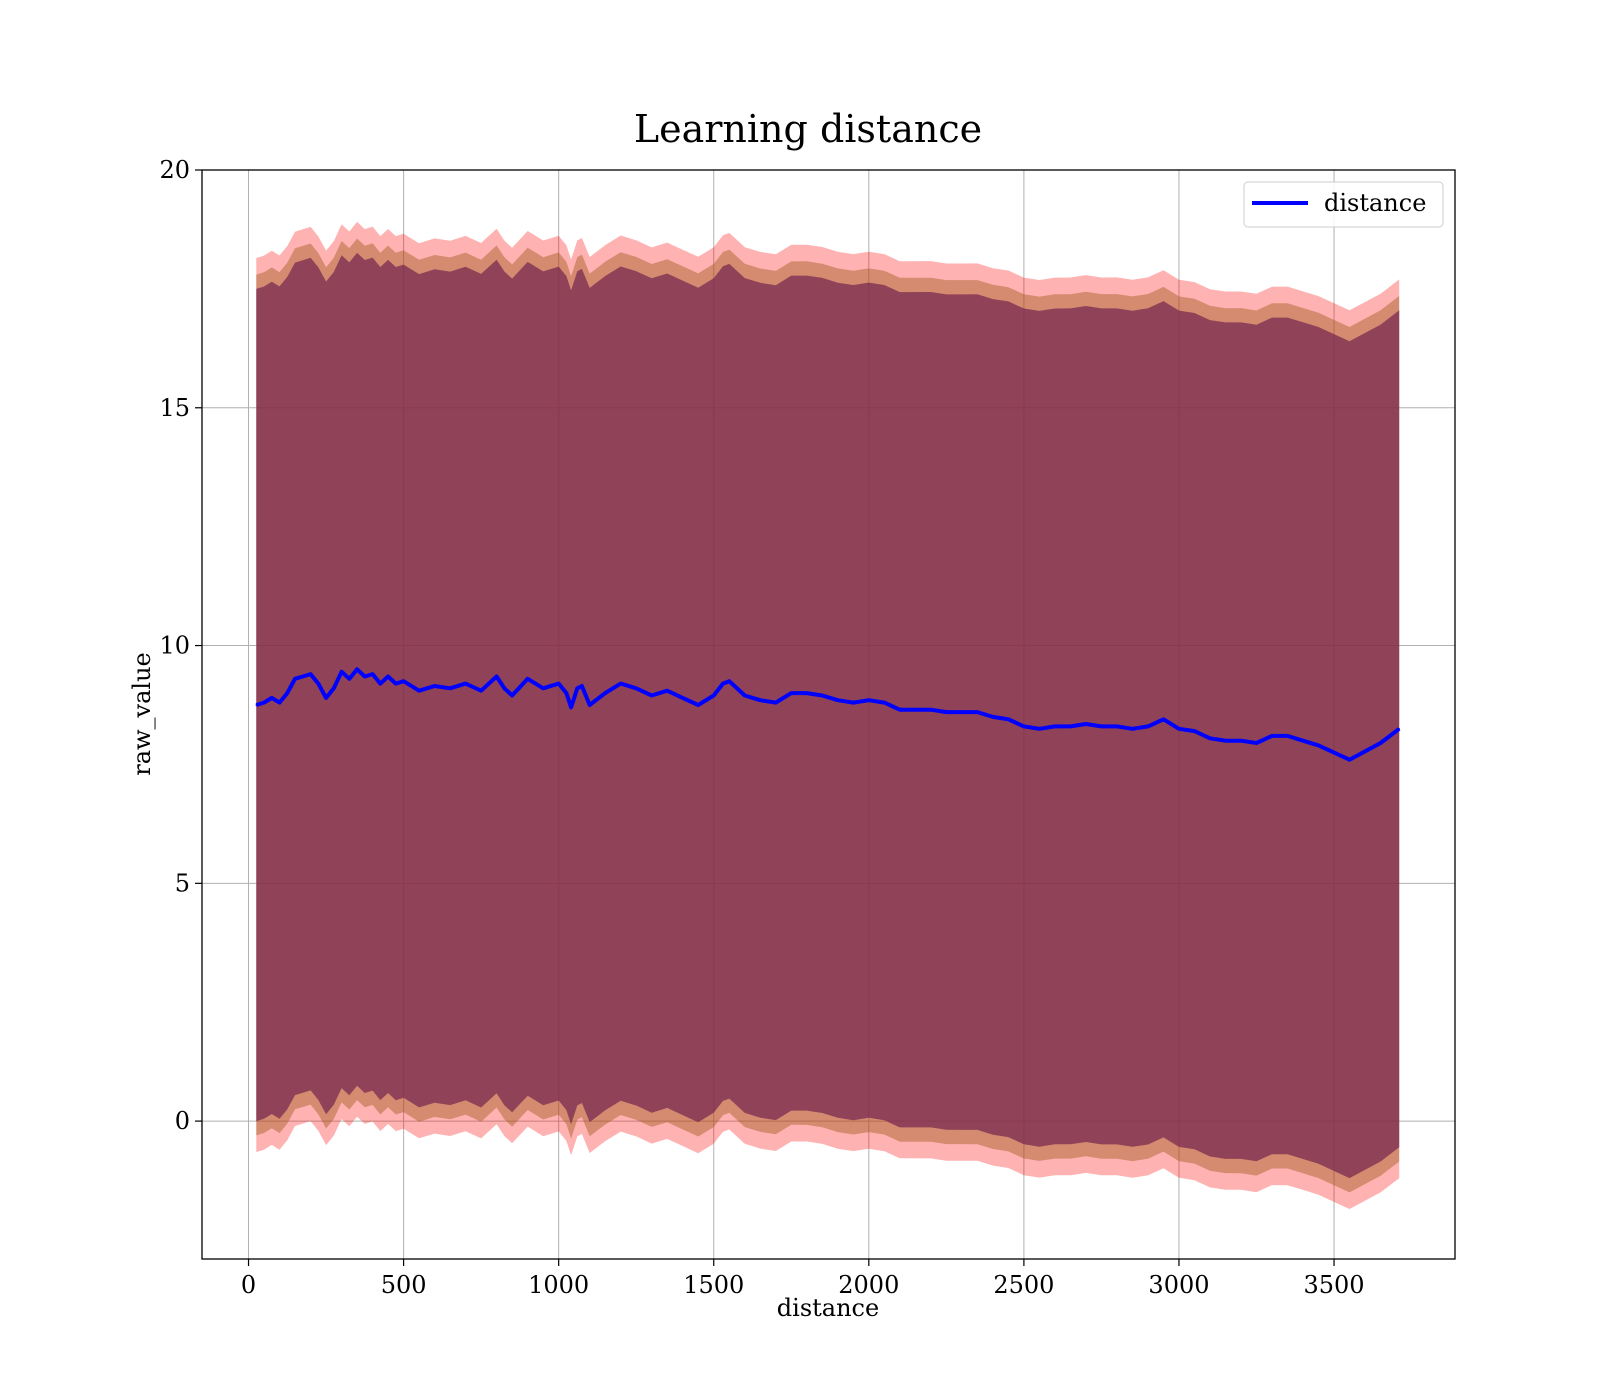  What do you see at coordinates (142, 714) in the screenshot?
I see `y-axis-label: raw_value` at bounding box center [142, 714].